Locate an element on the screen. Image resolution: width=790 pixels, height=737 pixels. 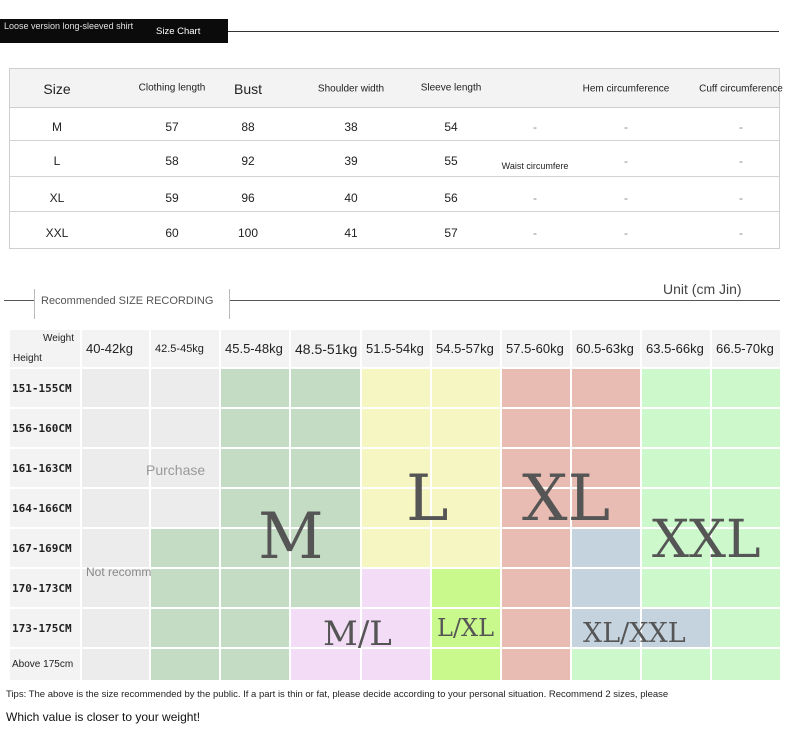
not-recommended-label: Not recomm is located at coordinates (119, 572).